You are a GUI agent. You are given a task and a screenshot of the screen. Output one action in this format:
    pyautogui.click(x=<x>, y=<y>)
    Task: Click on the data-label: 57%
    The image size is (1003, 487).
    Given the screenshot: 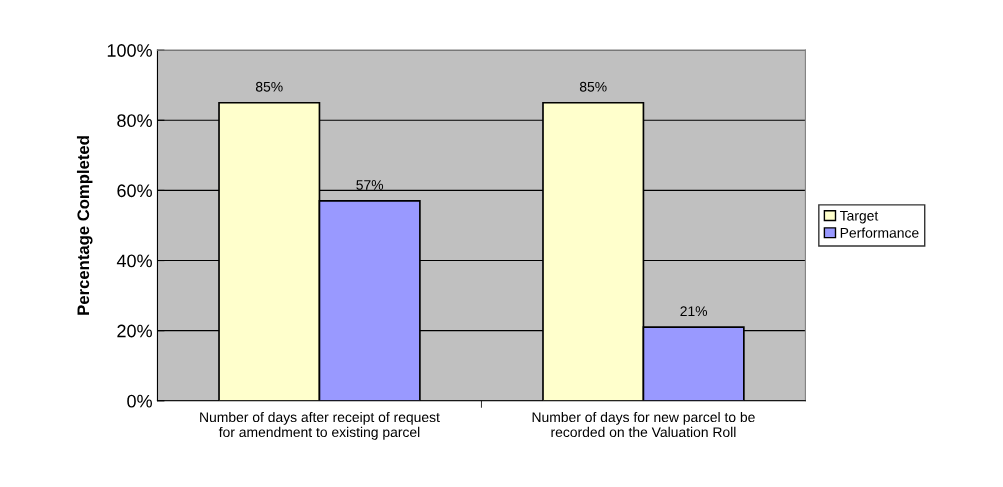 What is the action you would take?
    pyautogui.click(x=370, y=185)
    